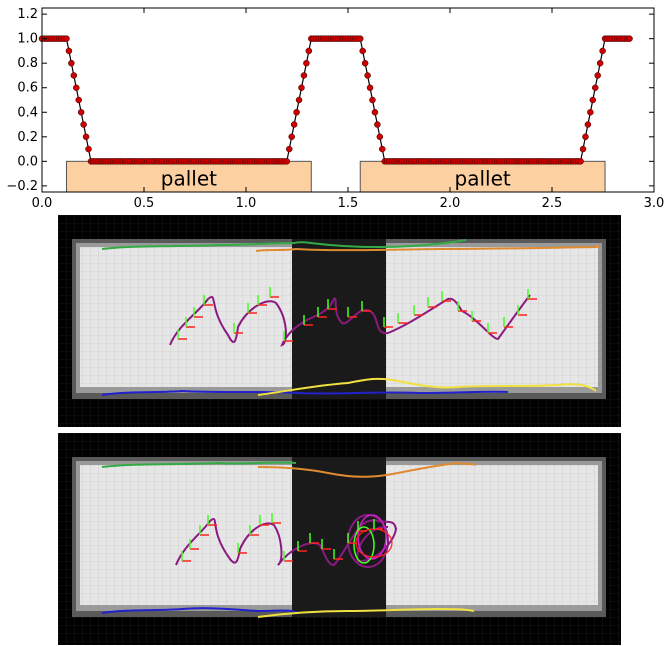  What do you see at coordinates (27, 63) in the screenshot?
I see `y-tick-label: 0.8` at bounding box center [27, 63].